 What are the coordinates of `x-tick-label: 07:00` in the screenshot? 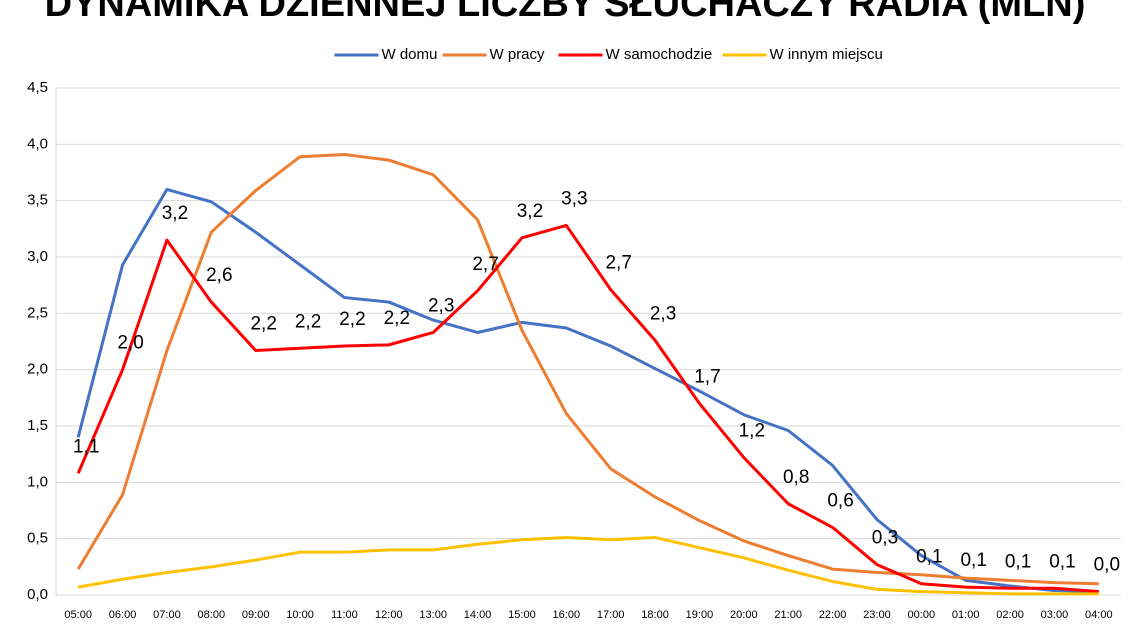 It's located at (167, 615).